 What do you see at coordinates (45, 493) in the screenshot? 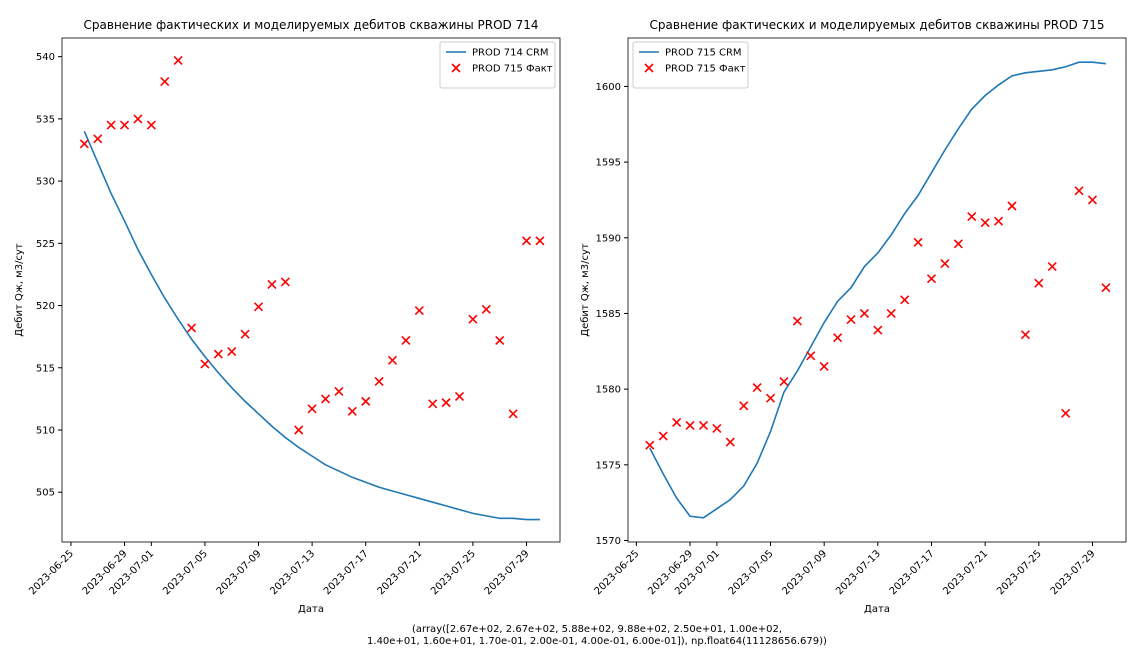
I see `y-tick-label: 505` at bounding box center [45, 493].